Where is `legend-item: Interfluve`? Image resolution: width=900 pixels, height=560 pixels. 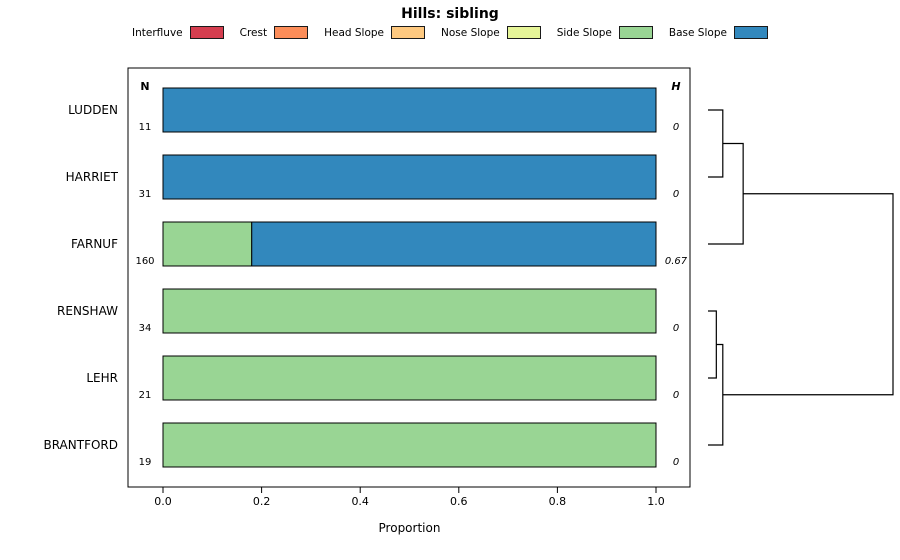 legend-item: Interfluve is located at coordinates (178, 32).